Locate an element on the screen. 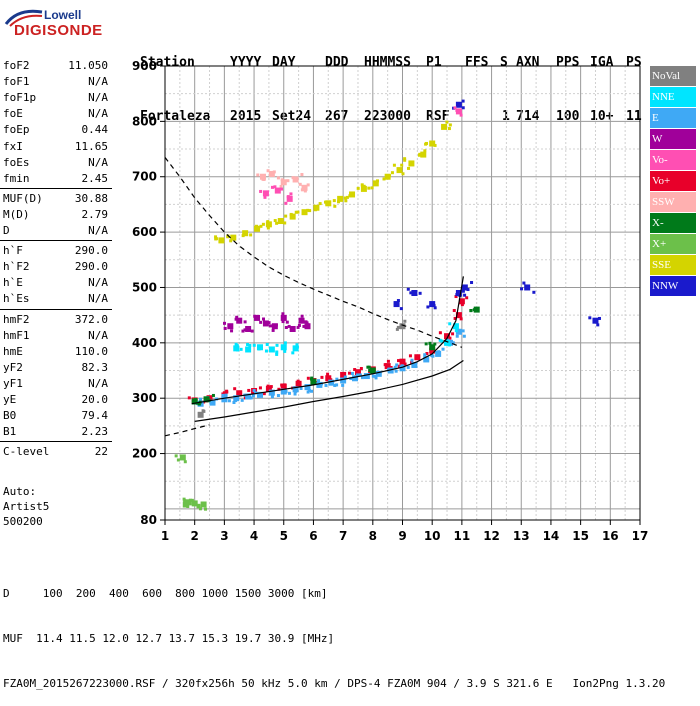 The image size is (700, 706). legend: NoVal NNE E W Vo- Vo+ SSW X- X+ SSE NNW is located at coordinates (673, 181).